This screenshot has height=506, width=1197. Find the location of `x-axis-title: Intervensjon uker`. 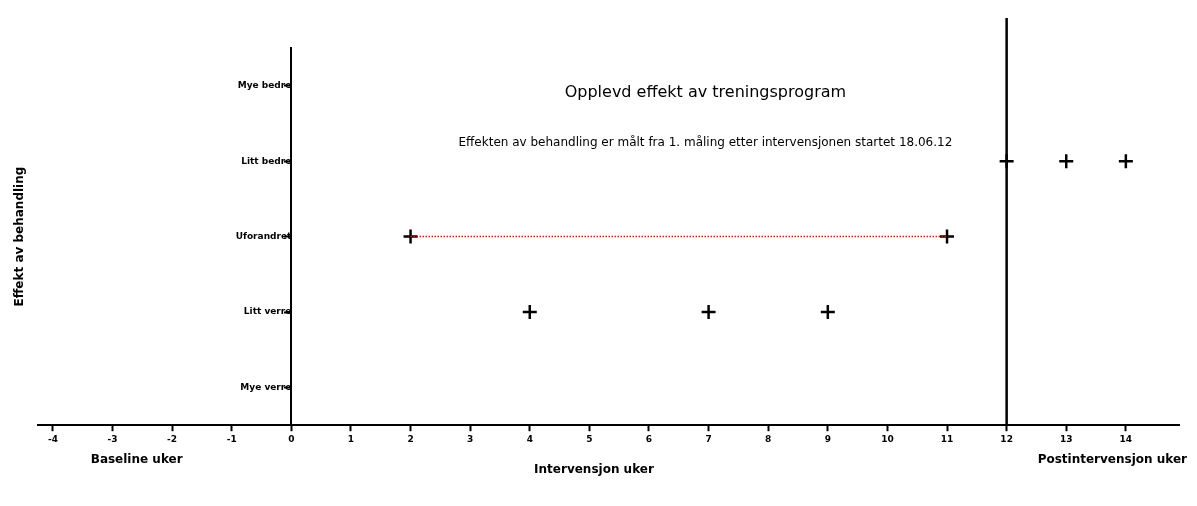

x-axis-title: Intervensjon uker is located at coordinates (594, 469).